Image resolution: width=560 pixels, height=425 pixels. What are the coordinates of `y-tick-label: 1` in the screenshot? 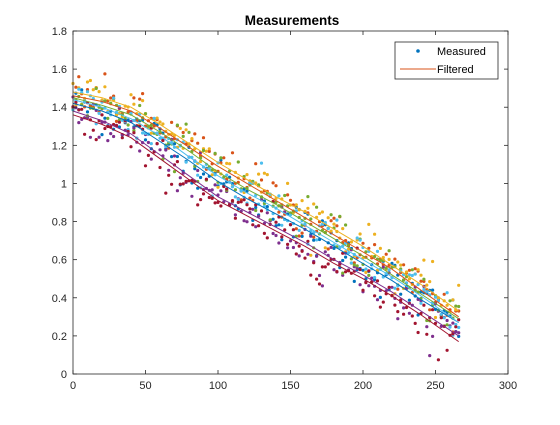 It's located at (64, 184).